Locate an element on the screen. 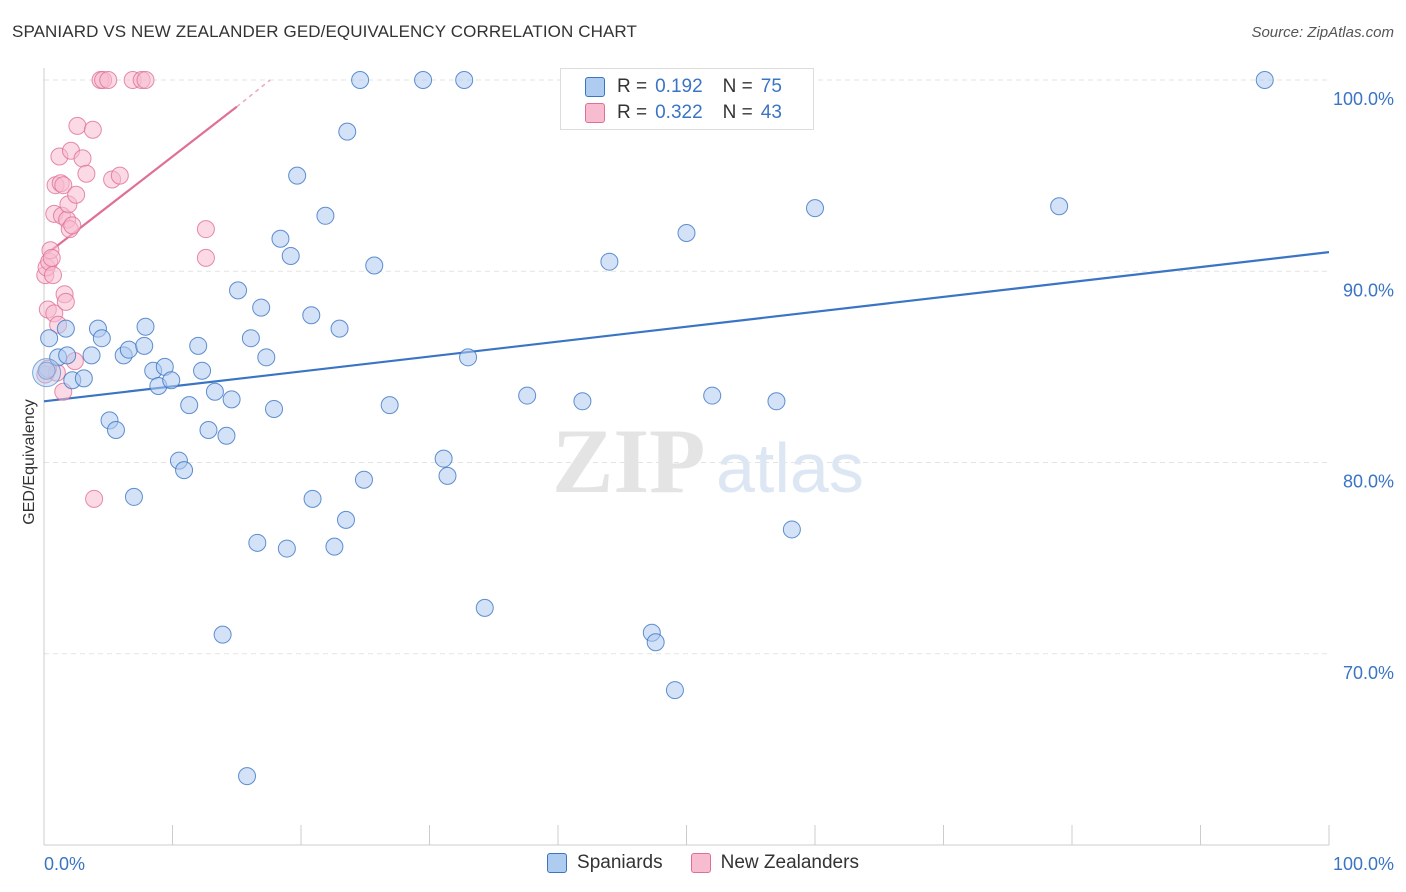 The height and width of the screenshot is (892, 1406). x-tick-label-min: 0.0% is located at coordinates (64, 864).